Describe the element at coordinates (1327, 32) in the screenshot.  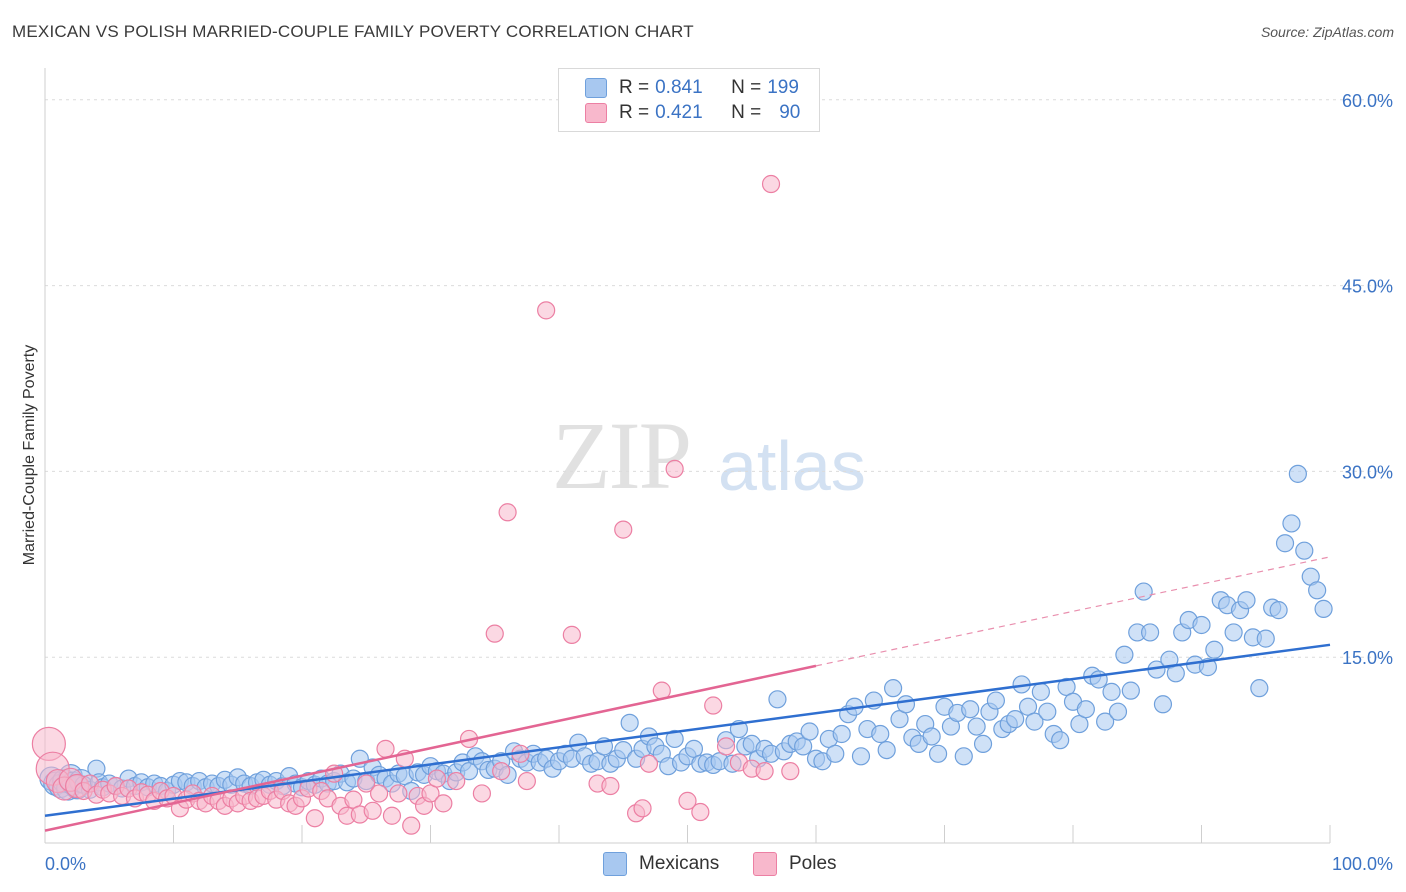
I see `source-label: Source: ZipAtlas.com` at that location.